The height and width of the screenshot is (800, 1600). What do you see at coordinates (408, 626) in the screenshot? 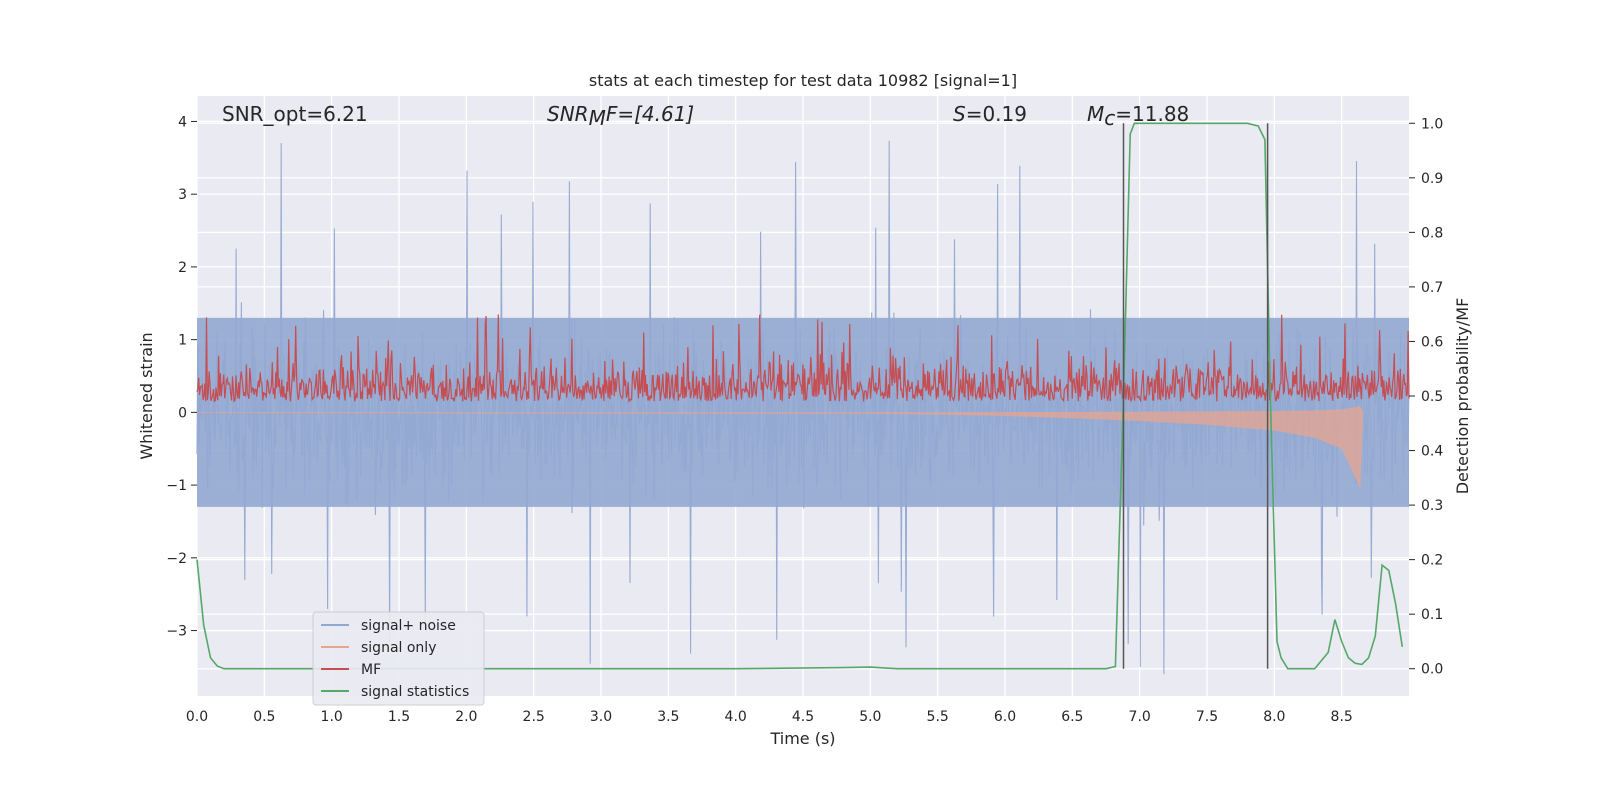
I see `legend-label-signal-noise: signal+ noise` at bounding box center [408, 626].